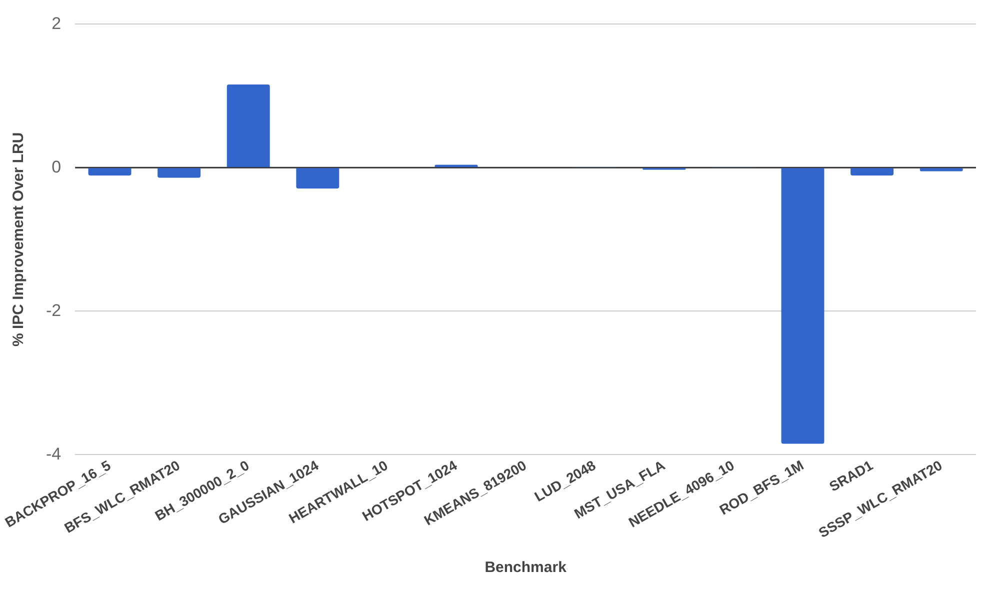 Image resolution: width=990 pixels, height=591 pixels. What do you see at coordinates (57, 23) in the screenshot?
I see `y-tick-label: 2` at bounding box center [57, 23].